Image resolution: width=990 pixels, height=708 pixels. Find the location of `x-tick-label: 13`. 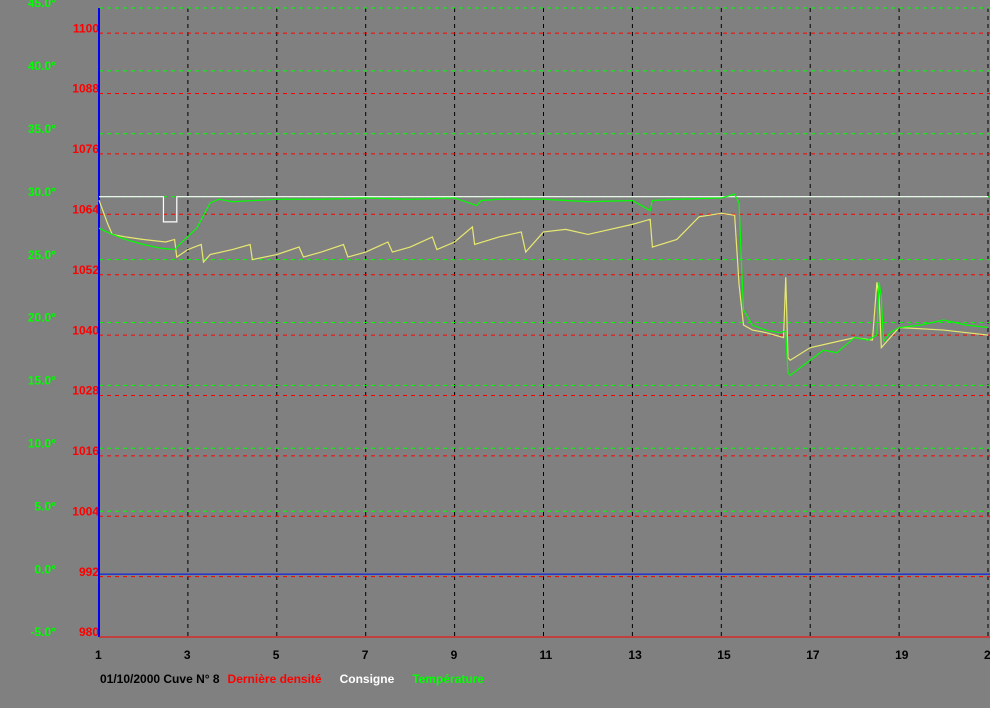

x-tick-label: 13 is located at coordinates (635, 655).